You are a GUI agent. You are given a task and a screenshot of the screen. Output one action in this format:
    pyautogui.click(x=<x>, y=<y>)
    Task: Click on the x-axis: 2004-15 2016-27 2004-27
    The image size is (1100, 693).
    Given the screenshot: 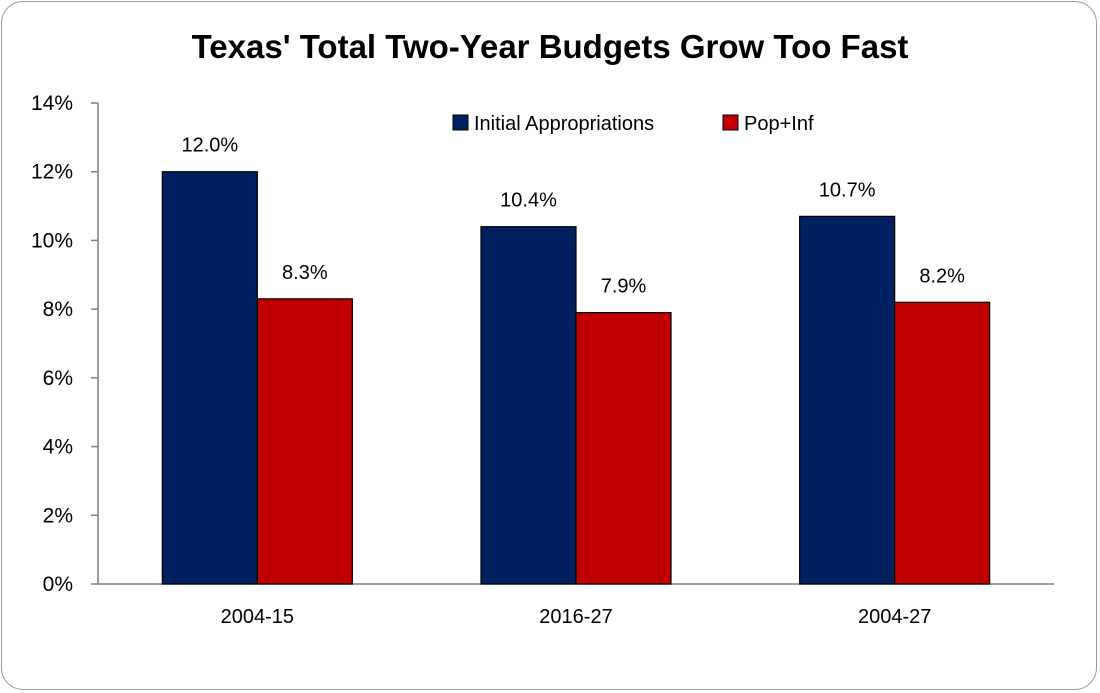 What is the action you would take?
    pyautogui.click(x=576, y=605)
    